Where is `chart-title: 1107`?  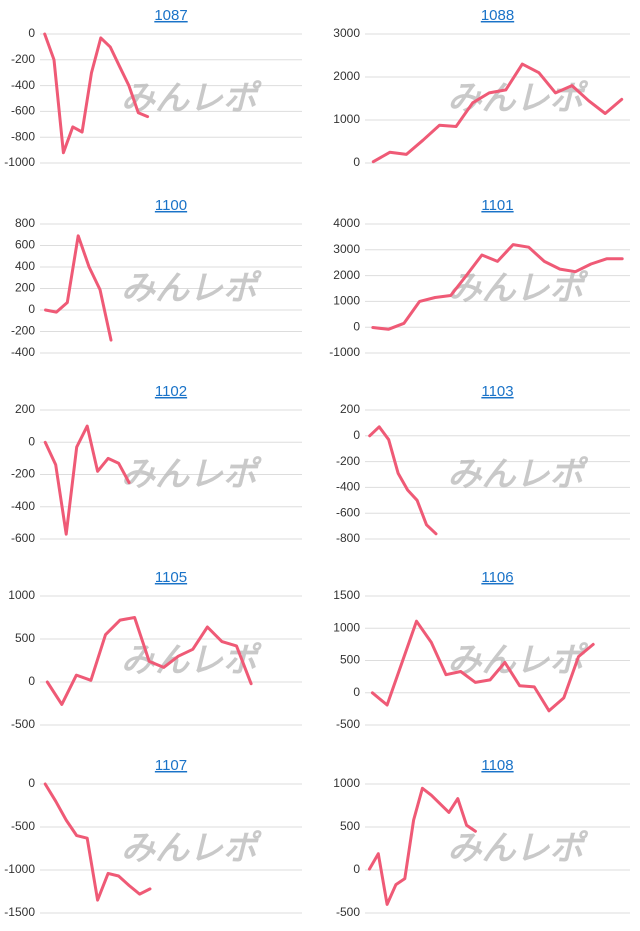
chart-title: 1107 is located at coordinates (171, 765).